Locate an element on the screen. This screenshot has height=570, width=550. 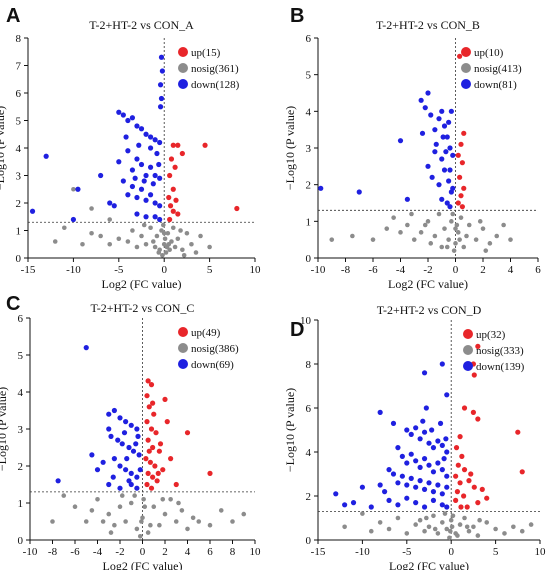
y-tick-label: 2 is located at coordinates (309, 497).